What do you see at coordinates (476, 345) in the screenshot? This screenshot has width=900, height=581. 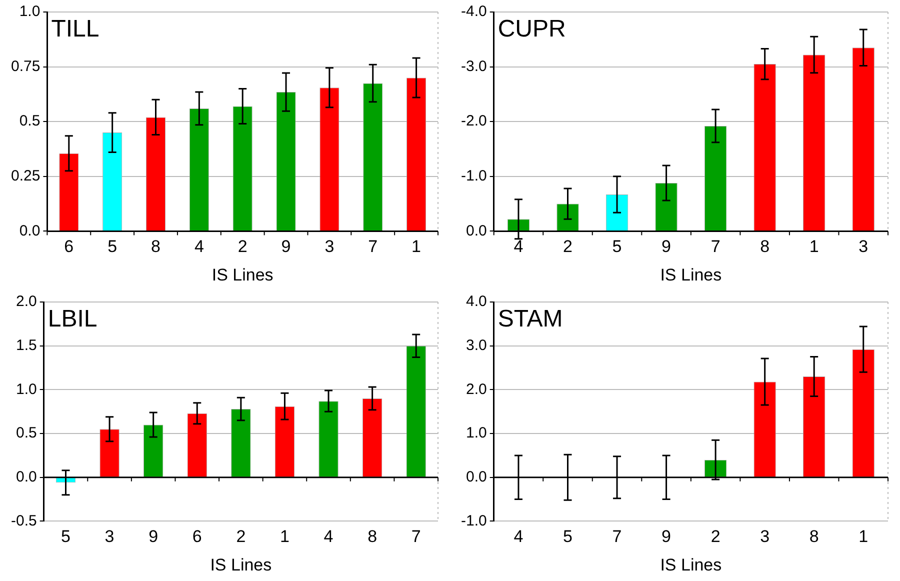 I see `y-tick-label: 3.0` at bounding box center [476, 345].